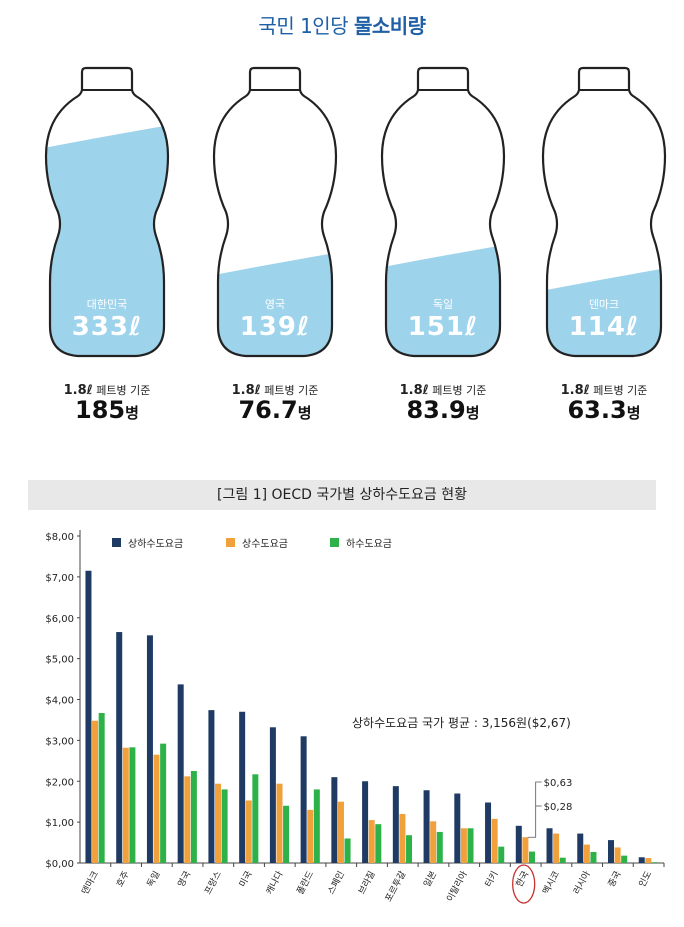 This screenshot has width=684, height=927. I want to click on bottle-volume: 333ℓ, so click(107, 327).